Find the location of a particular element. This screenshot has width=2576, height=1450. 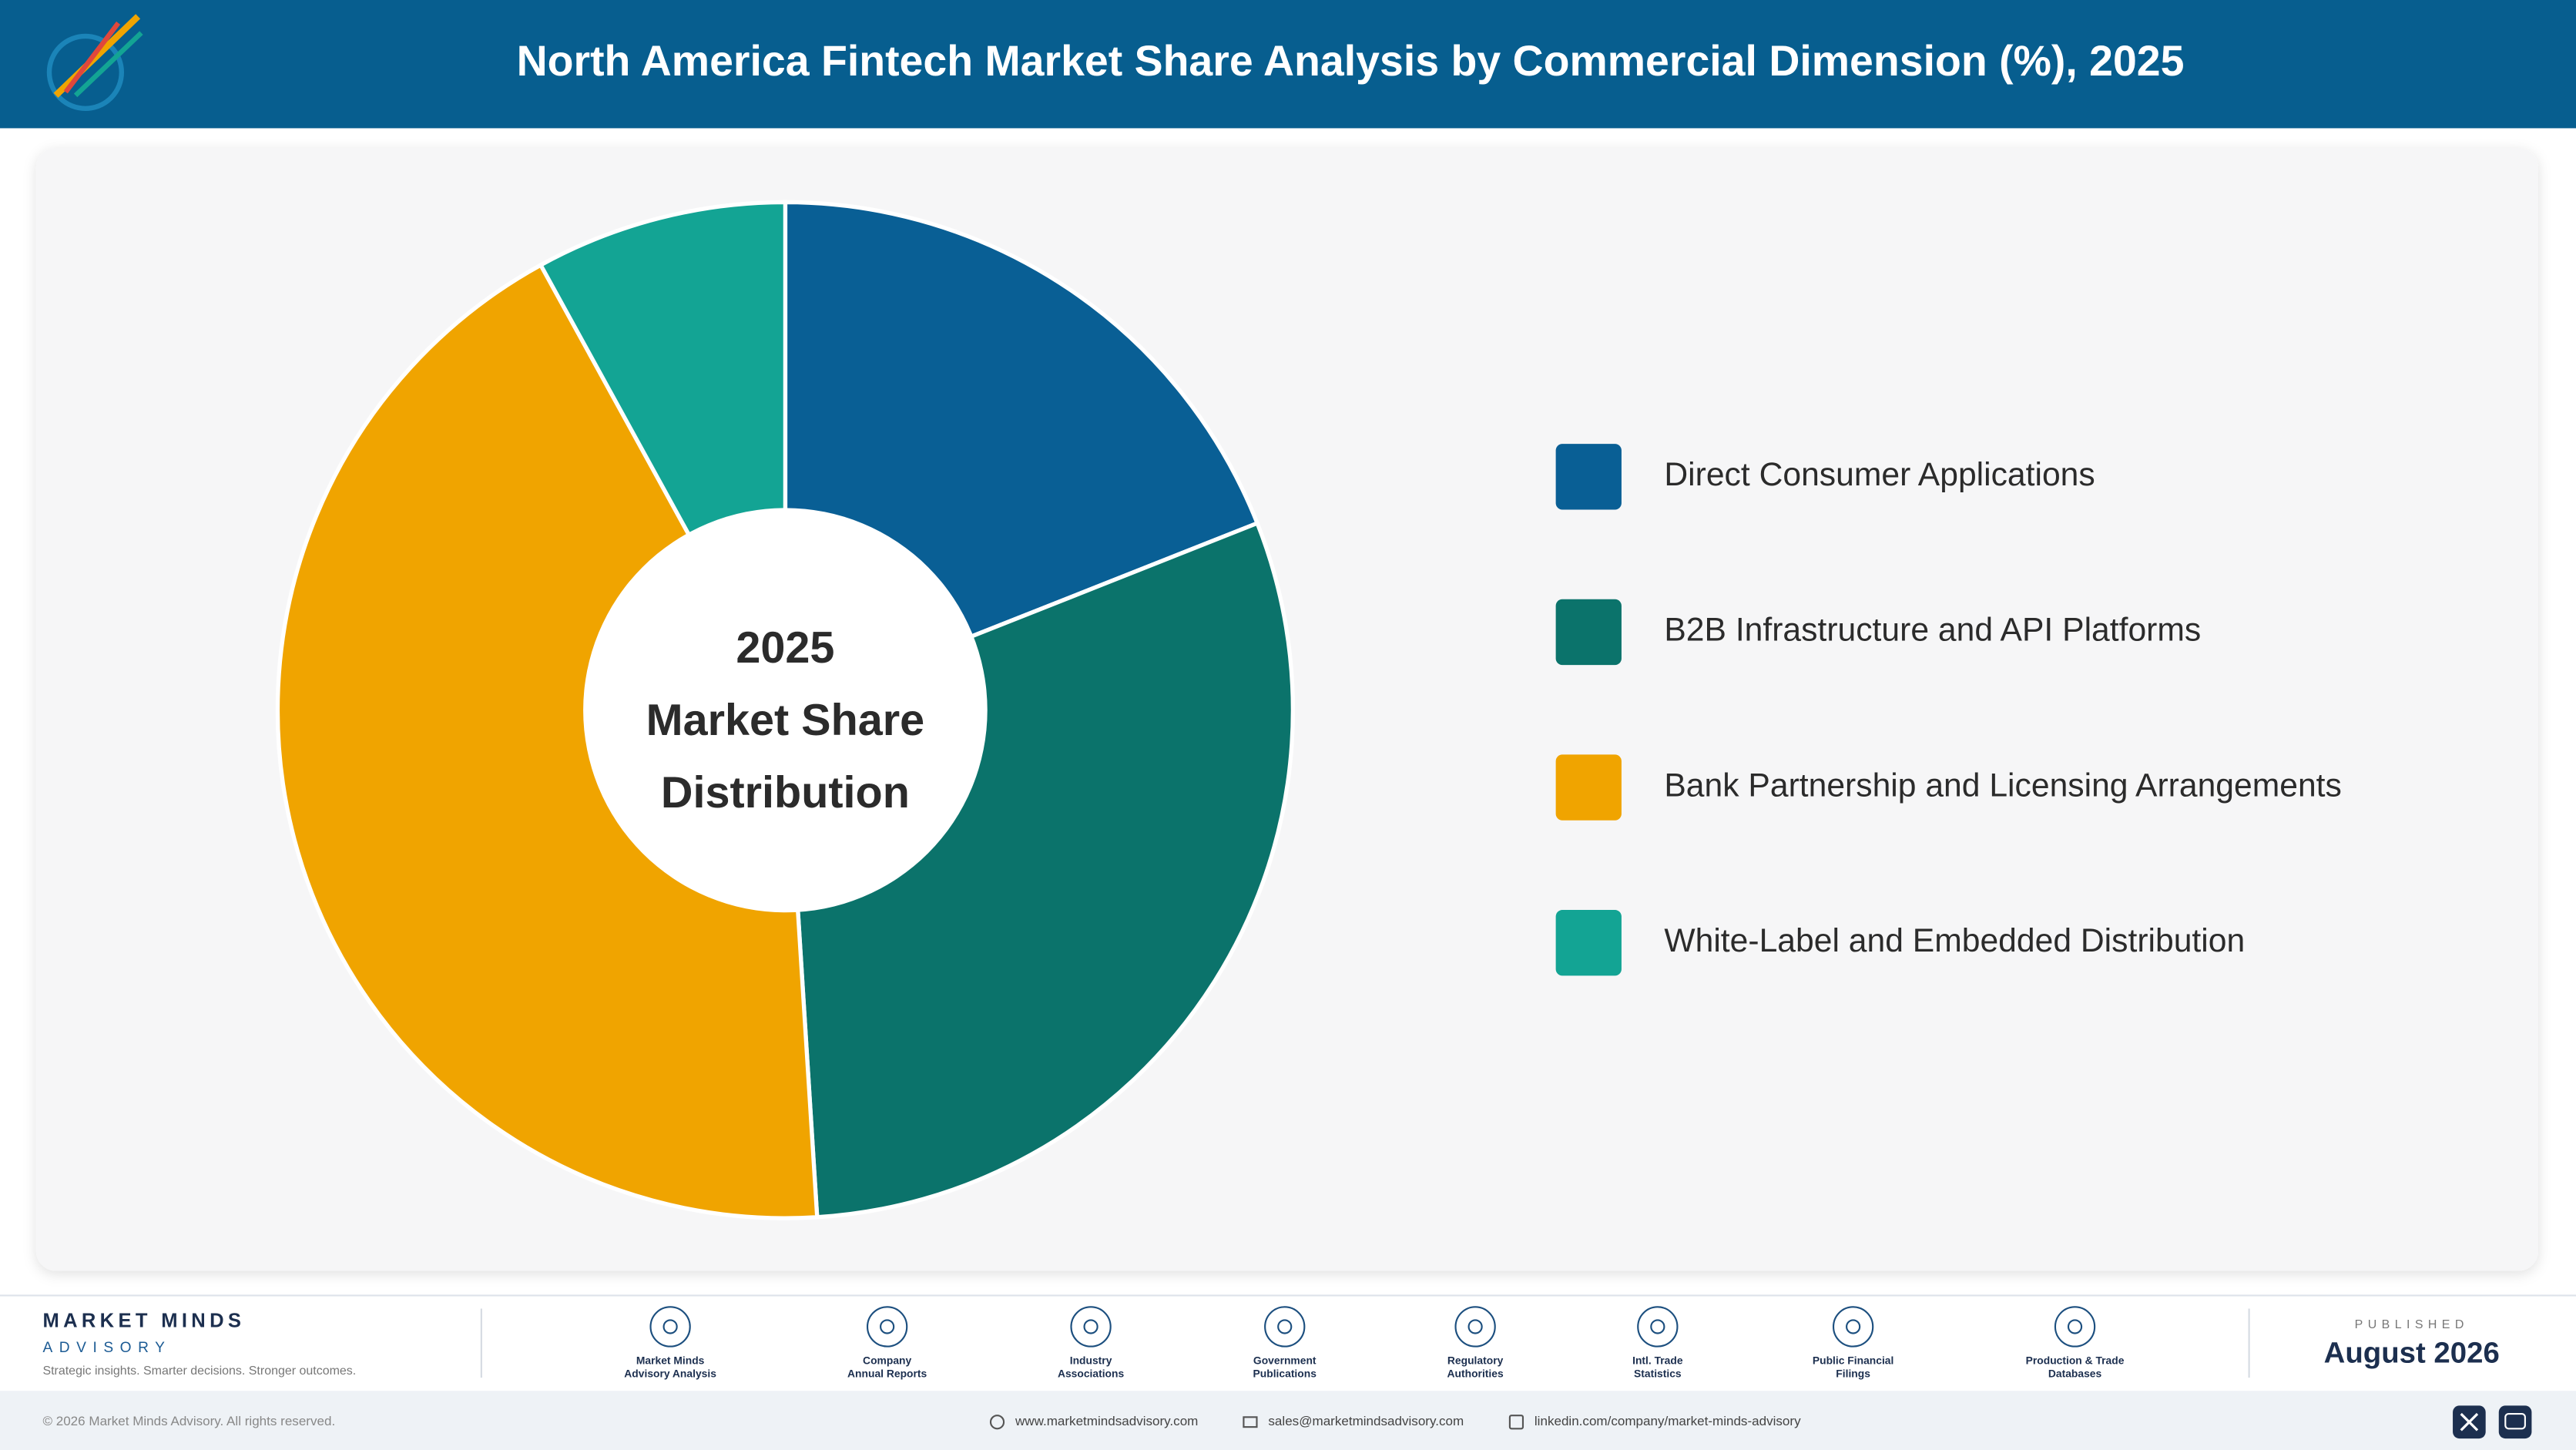

source-label: Government is located at coordinates (1285, 1360).